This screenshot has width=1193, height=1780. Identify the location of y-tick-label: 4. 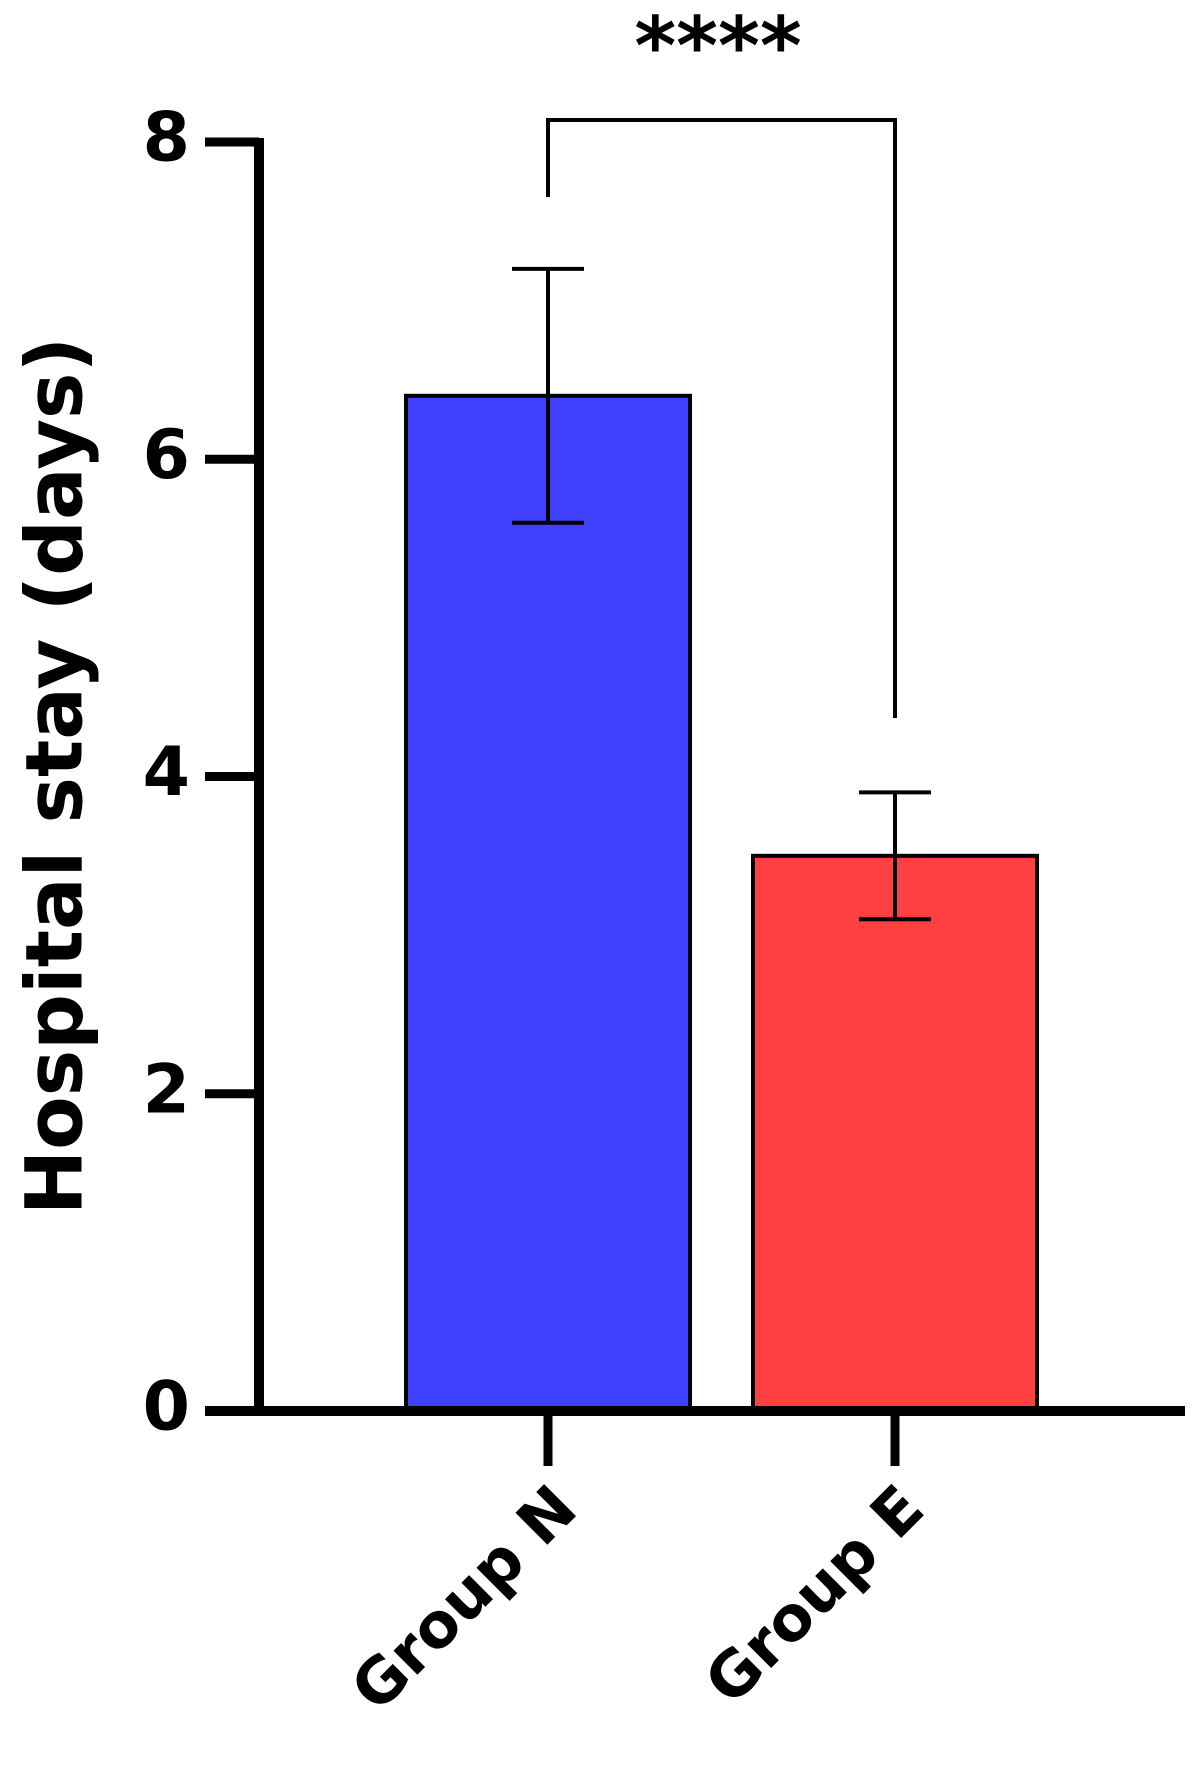
(166, 772).